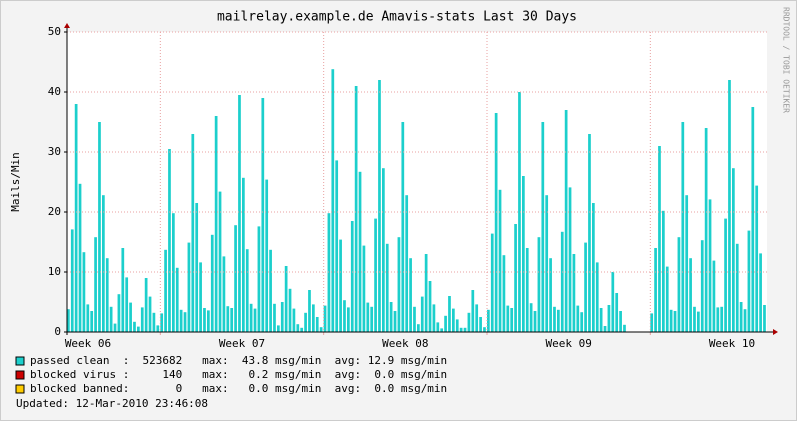 Image resolution: width=797 pixels, height=421 pixels. Describe the element at coordinates (54, 211) in the screenshot. I see `y-tick-label: 20` at that location.